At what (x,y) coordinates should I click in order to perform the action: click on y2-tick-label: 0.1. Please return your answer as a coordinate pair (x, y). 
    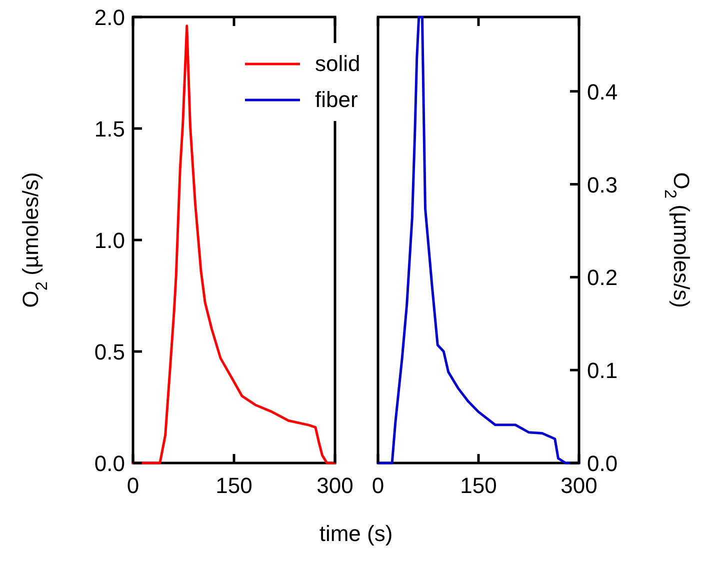
    Looking at the image, I should click on (602, 371).